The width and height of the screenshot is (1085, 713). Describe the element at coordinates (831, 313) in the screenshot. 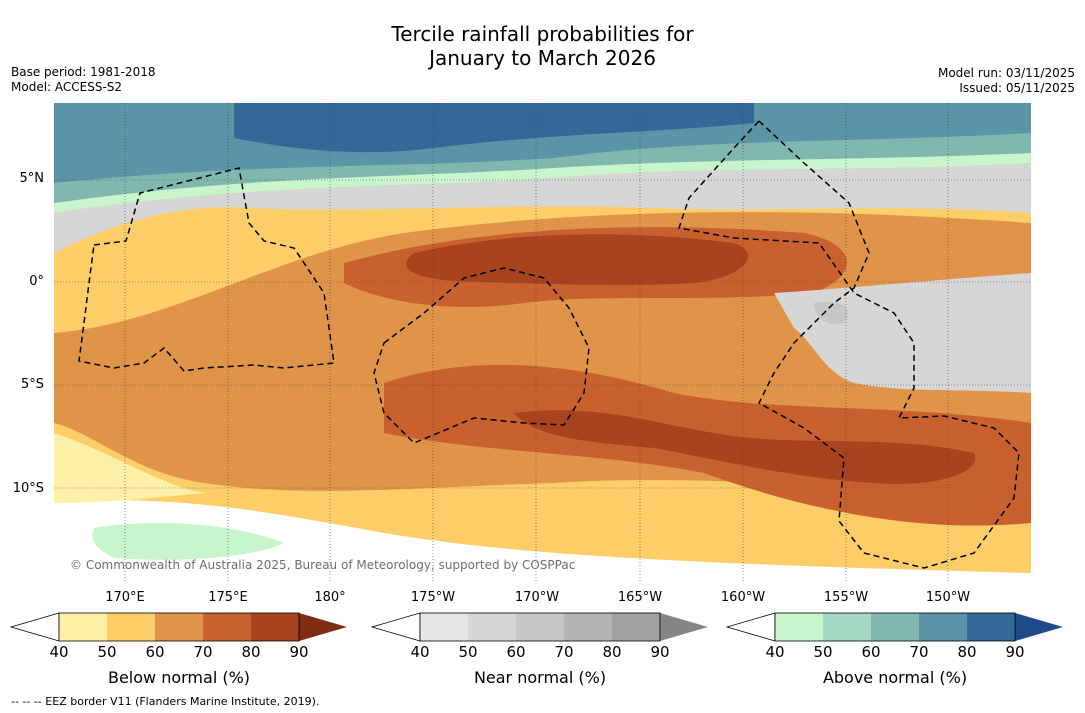

I see `near-normal-patch` at that location.